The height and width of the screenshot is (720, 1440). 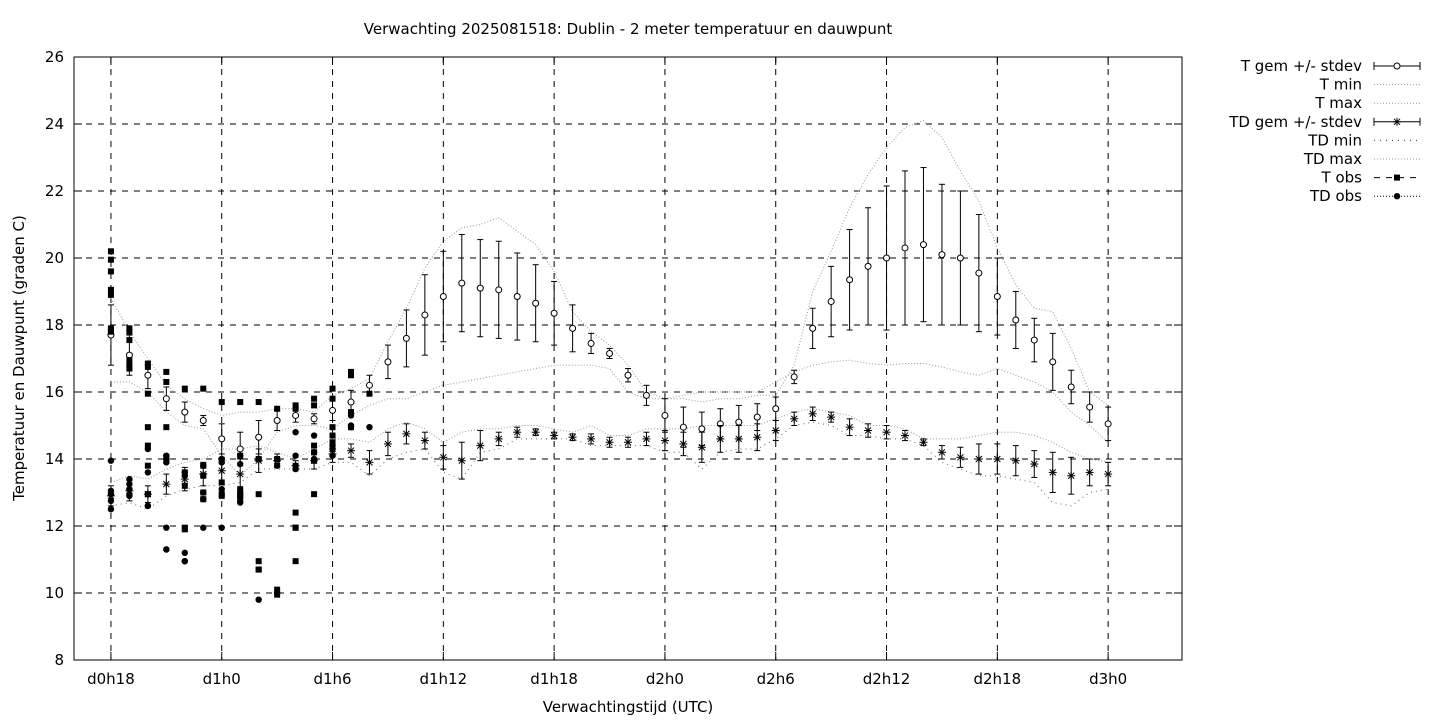 What do you see at coordinates (332, 679) in the screenshot?
I see `x-tick-label: d1h6` at bounding box center [332, 679].